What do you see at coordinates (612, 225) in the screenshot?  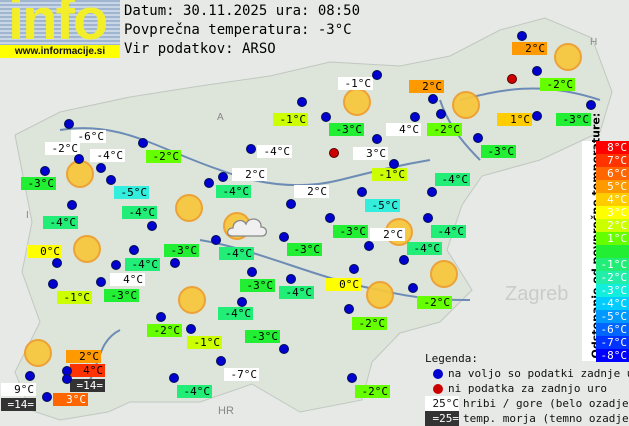 I see `scale-row: 2°C` at bounding box center [612, 225].